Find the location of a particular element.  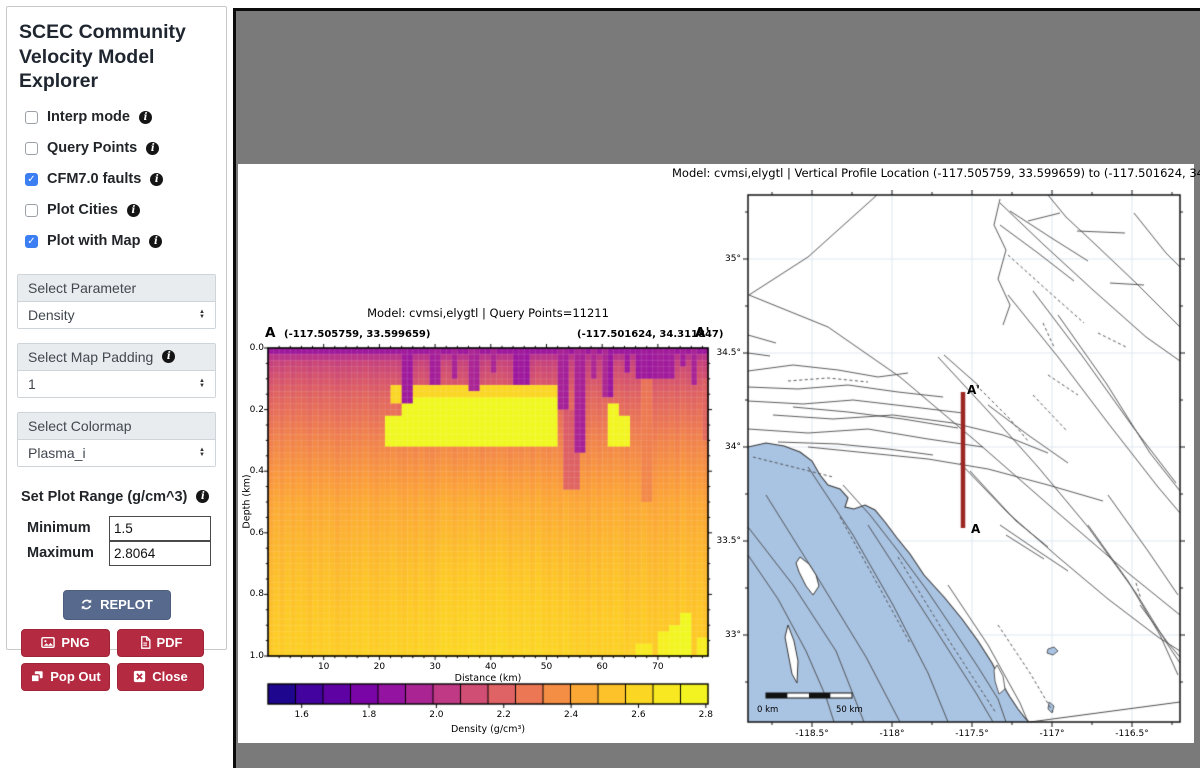

tick-label: 1.8 is located at coordinates (369, 715).